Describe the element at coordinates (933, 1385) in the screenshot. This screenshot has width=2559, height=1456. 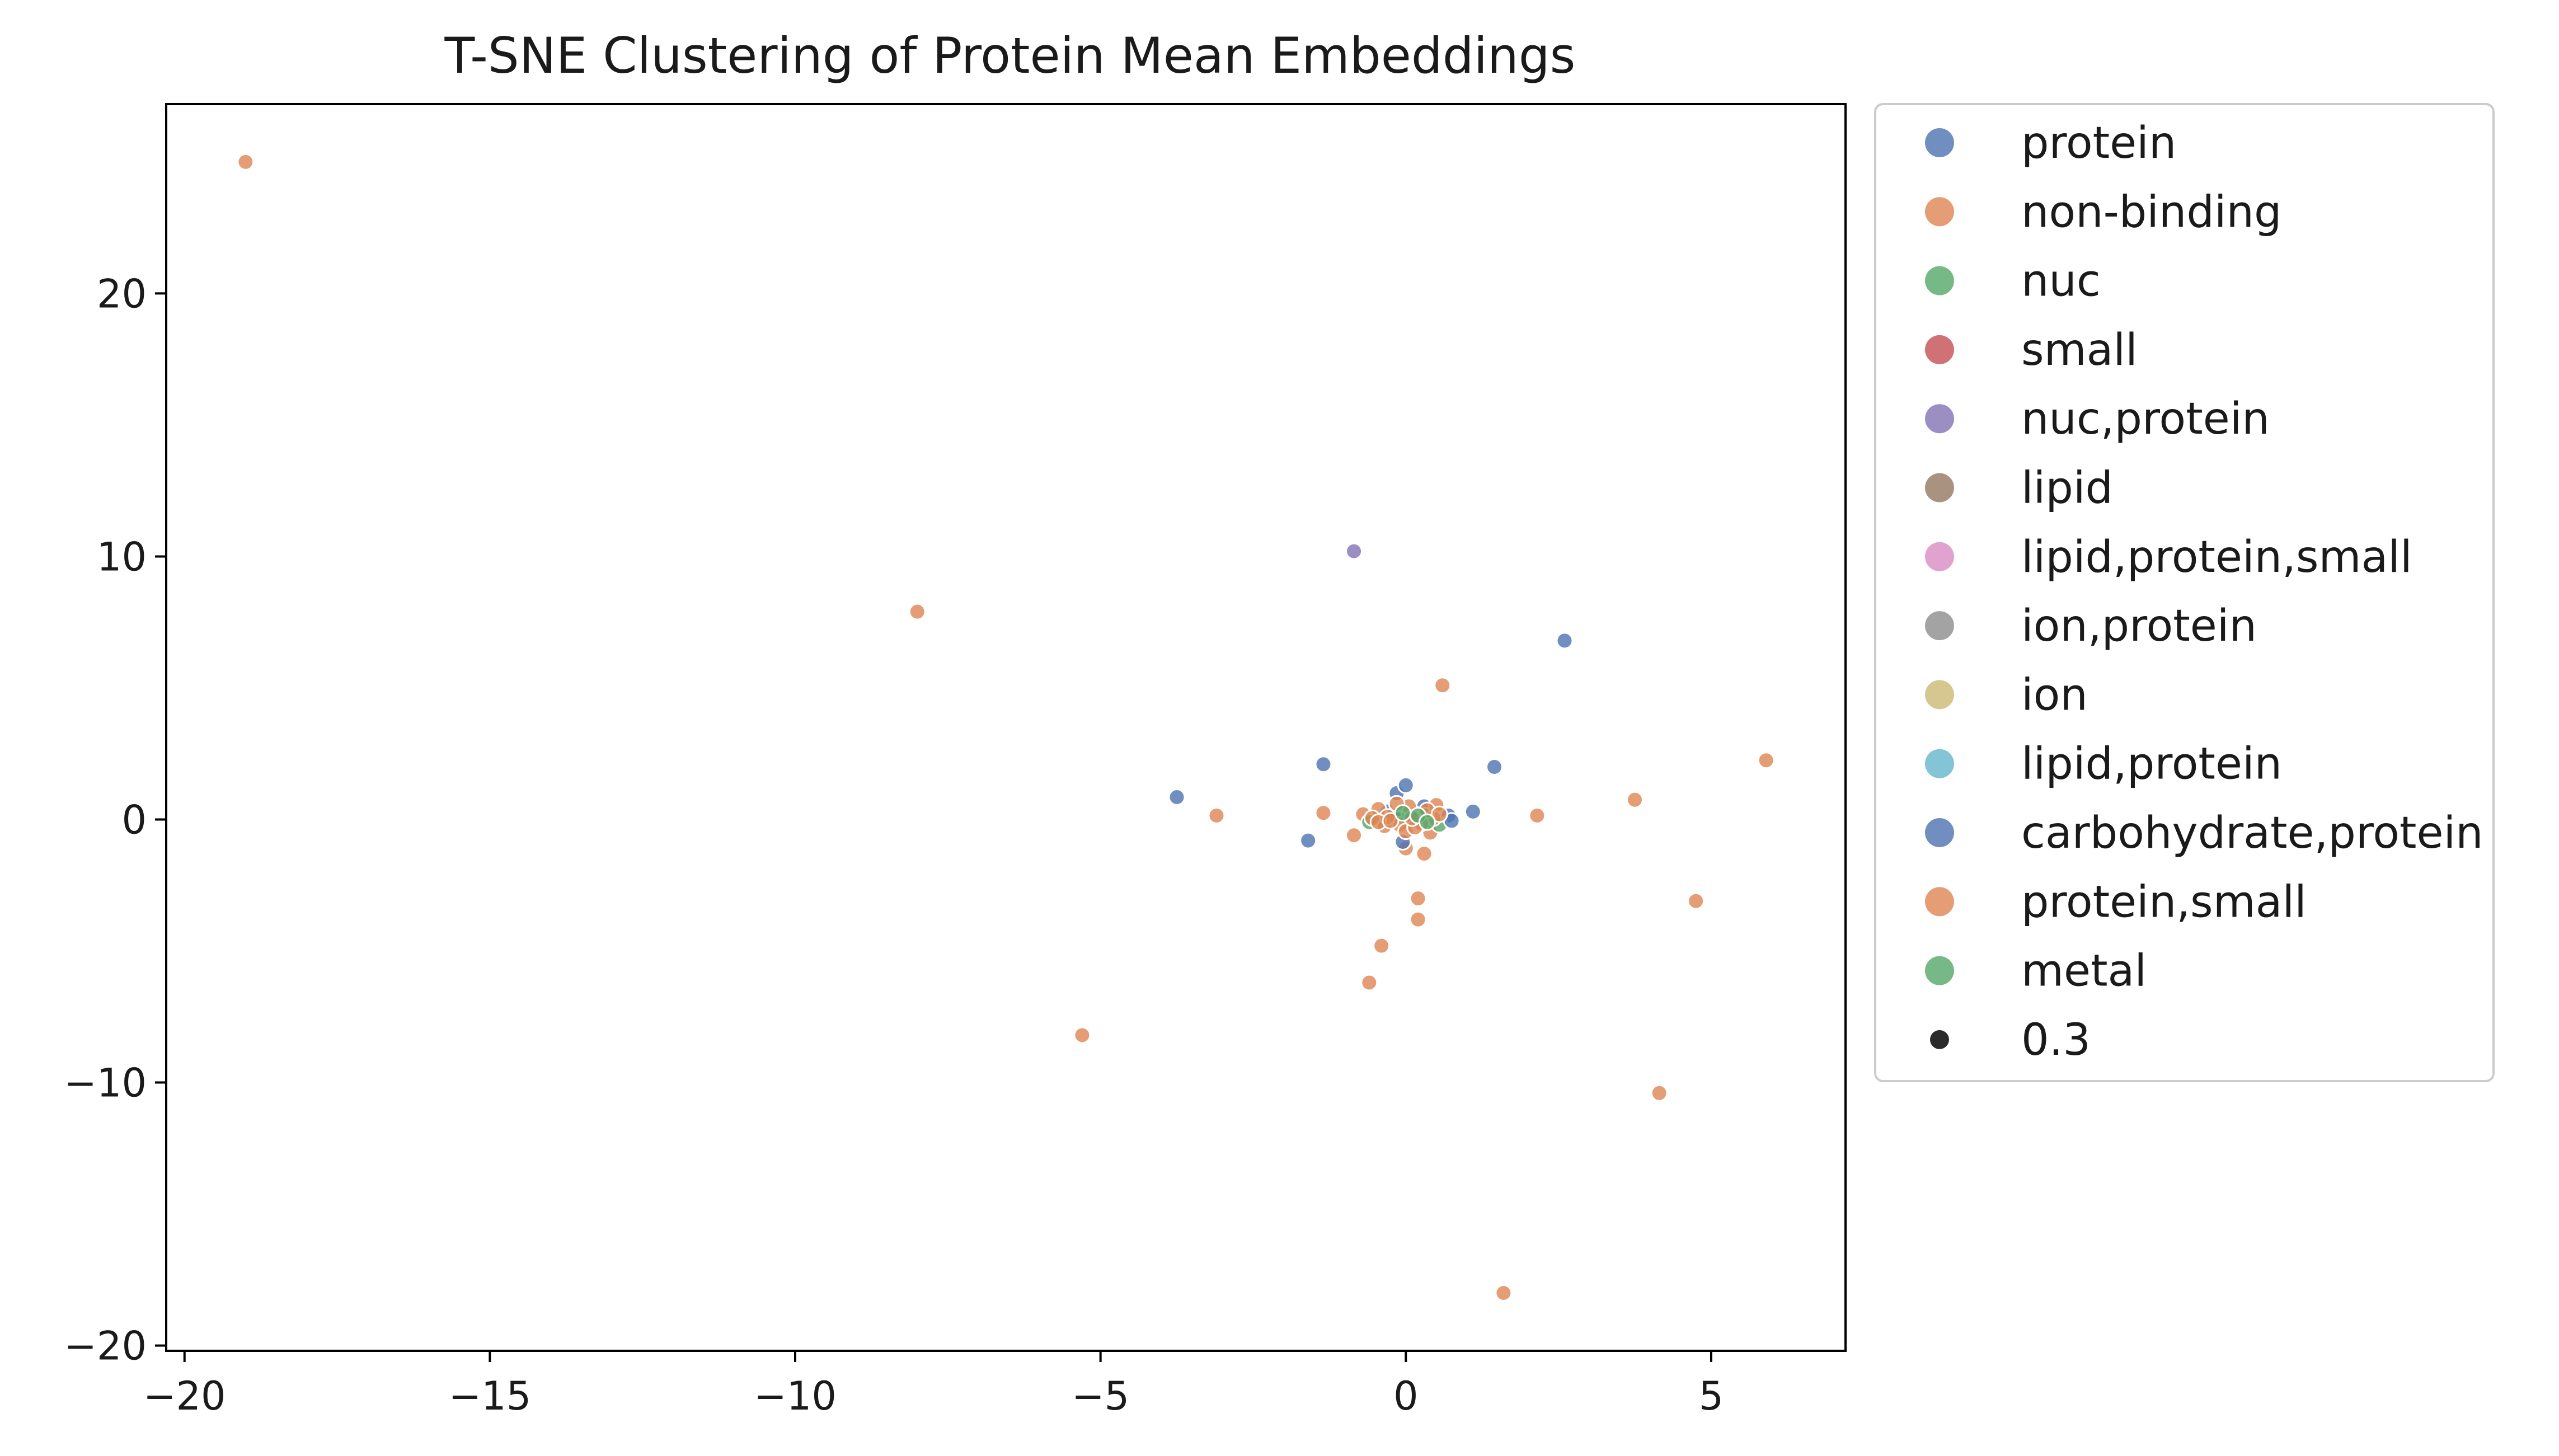
I see `x-axis: −20 −15 −10 −5 0 5` at that location.